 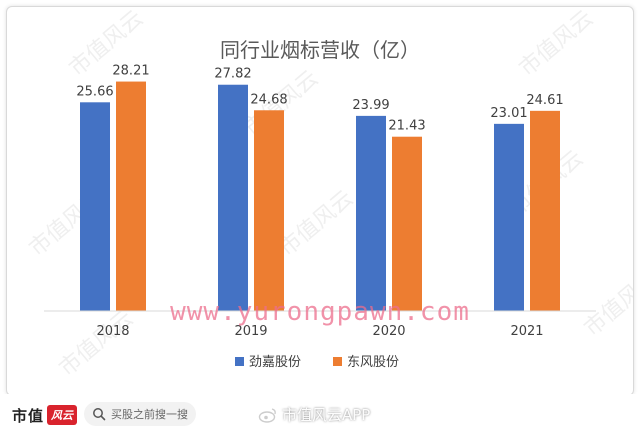 What do you see at coordinates (94, 91) in the screenshot?
I see `value-label: 25.66` at bounding box center [94, 91].